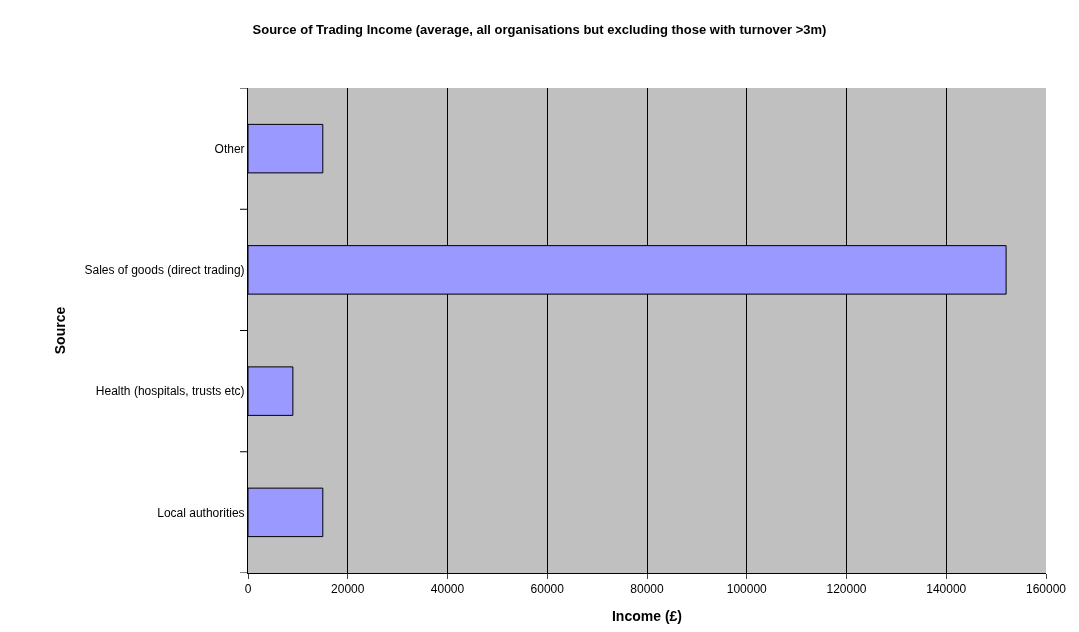  Describe the element at coordinates (248, 589) in the screenshot. I see `x-tick-label: 0` at that location.